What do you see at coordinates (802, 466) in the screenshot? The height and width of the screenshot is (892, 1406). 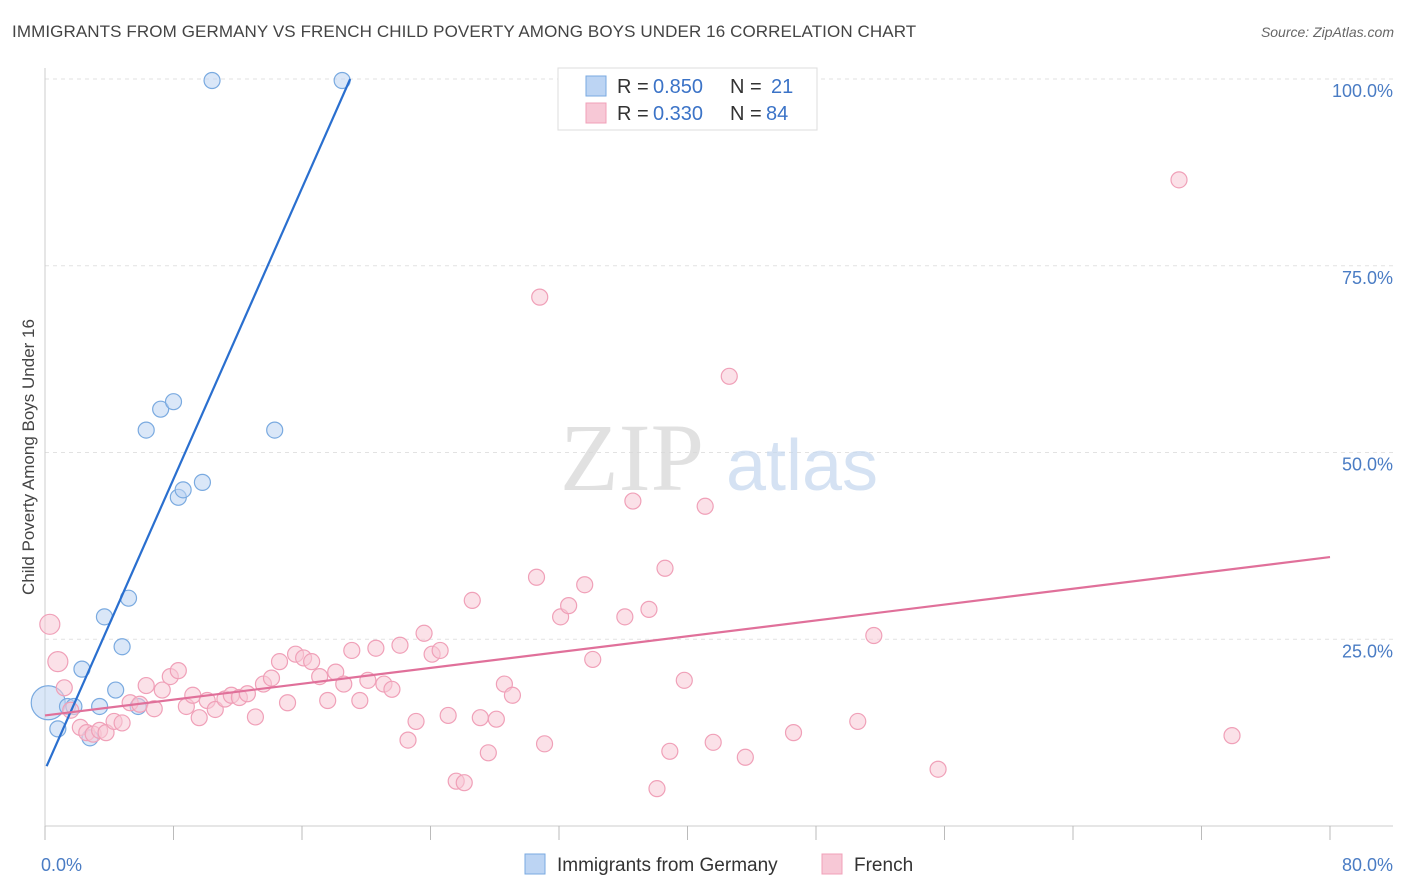 I see `watermark-atlas: atlas` at bounding box center [802, 466].